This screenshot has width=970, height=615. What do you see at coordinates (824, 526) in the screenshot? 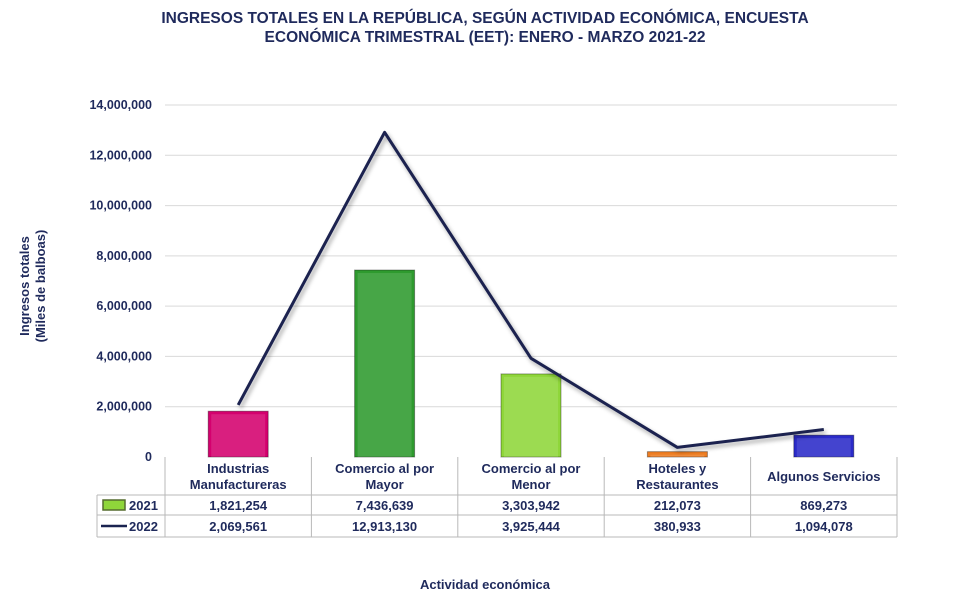
I see `table-value-2022: 1,094,078` at bounding box center [824, 526].